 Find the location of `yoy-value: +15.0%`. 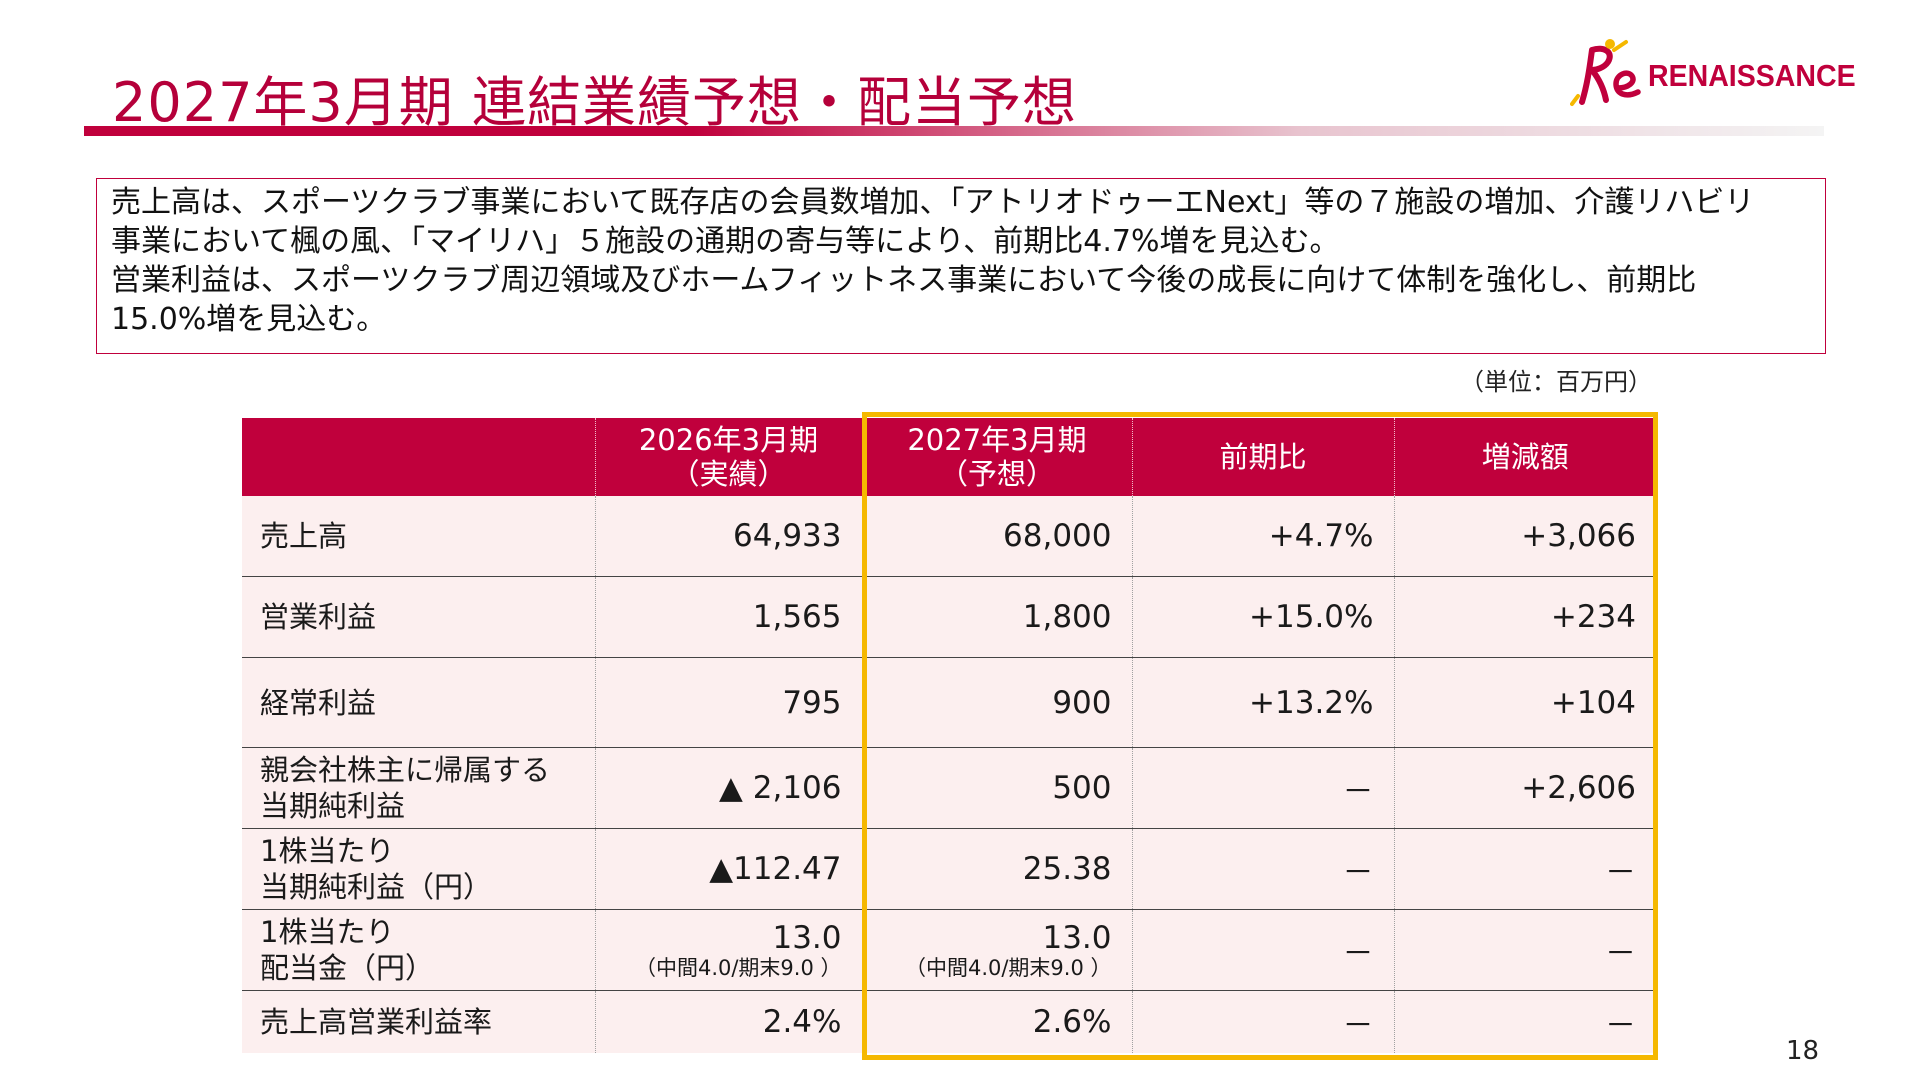

yoy-value: +15.0% is located at coordinates (1262, 617).